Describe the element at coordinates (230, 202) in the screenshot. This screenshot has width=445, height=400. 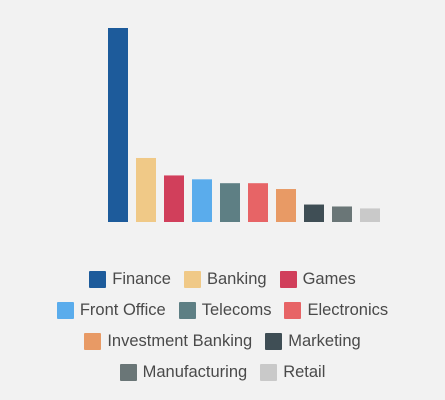
I see `bar-telecoms` at that location.